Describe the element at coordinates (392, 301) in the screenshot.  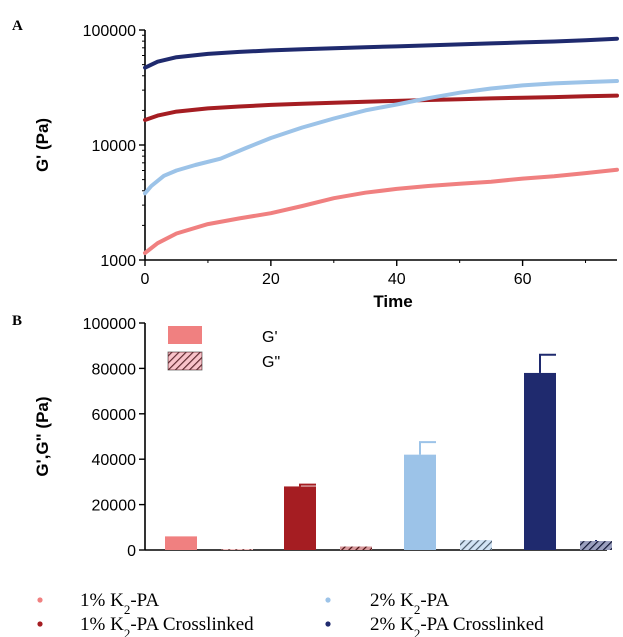
I see `x-axis-title: Time` at that location.